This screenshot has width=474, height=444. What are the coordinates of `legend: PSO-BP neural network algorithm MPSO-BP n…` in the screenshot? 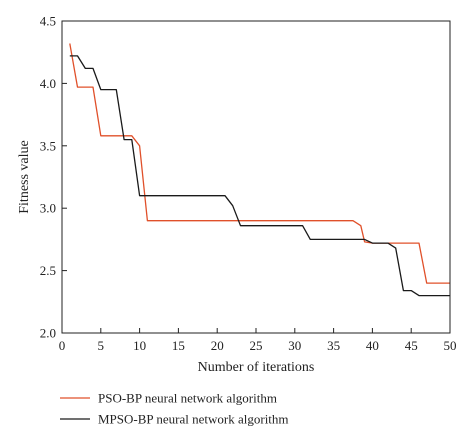 It's located at (174, 409).